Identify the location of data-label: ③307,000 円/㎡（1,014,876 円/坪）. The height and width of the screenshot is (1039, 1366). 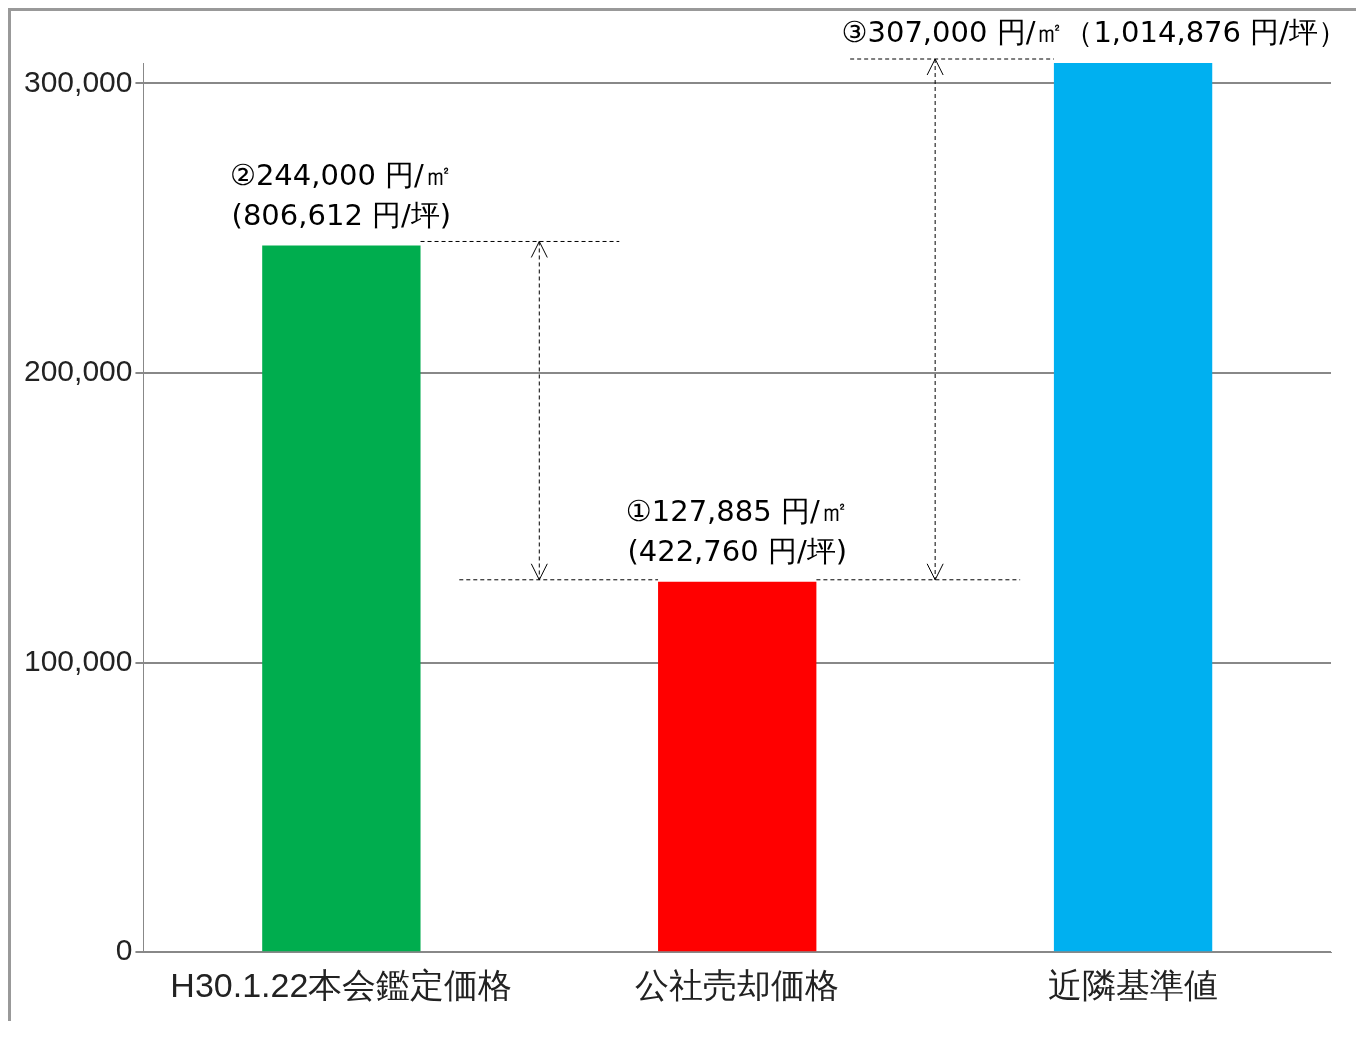
(1094, 32).